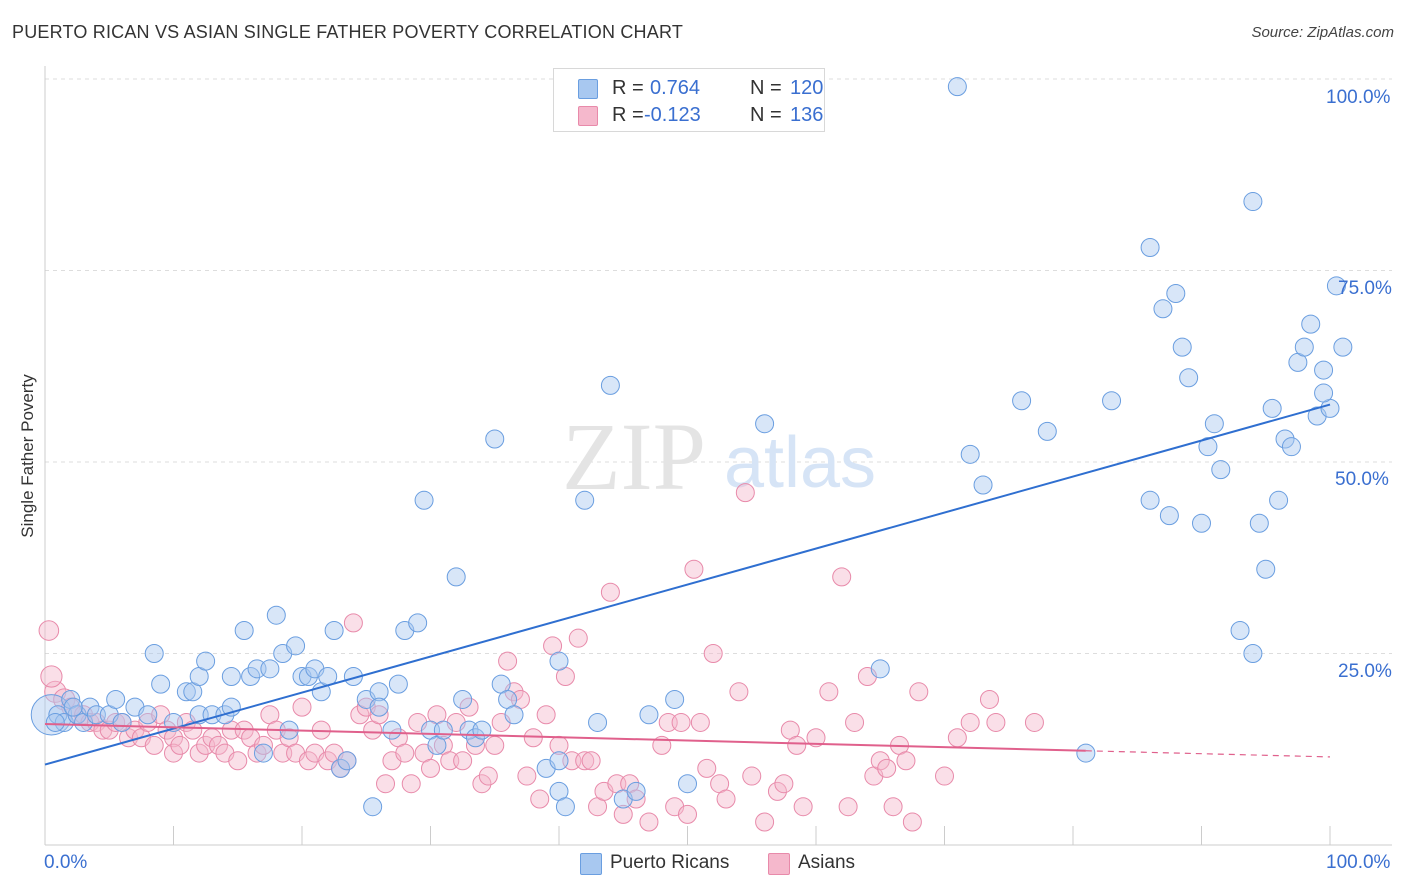 The width and height of the screenshot is (1406, 892). What do you see at coordinates (800, 463) in the screenshot?
I see `watermark-atlas: atlas` at bounding box center [800, 463].